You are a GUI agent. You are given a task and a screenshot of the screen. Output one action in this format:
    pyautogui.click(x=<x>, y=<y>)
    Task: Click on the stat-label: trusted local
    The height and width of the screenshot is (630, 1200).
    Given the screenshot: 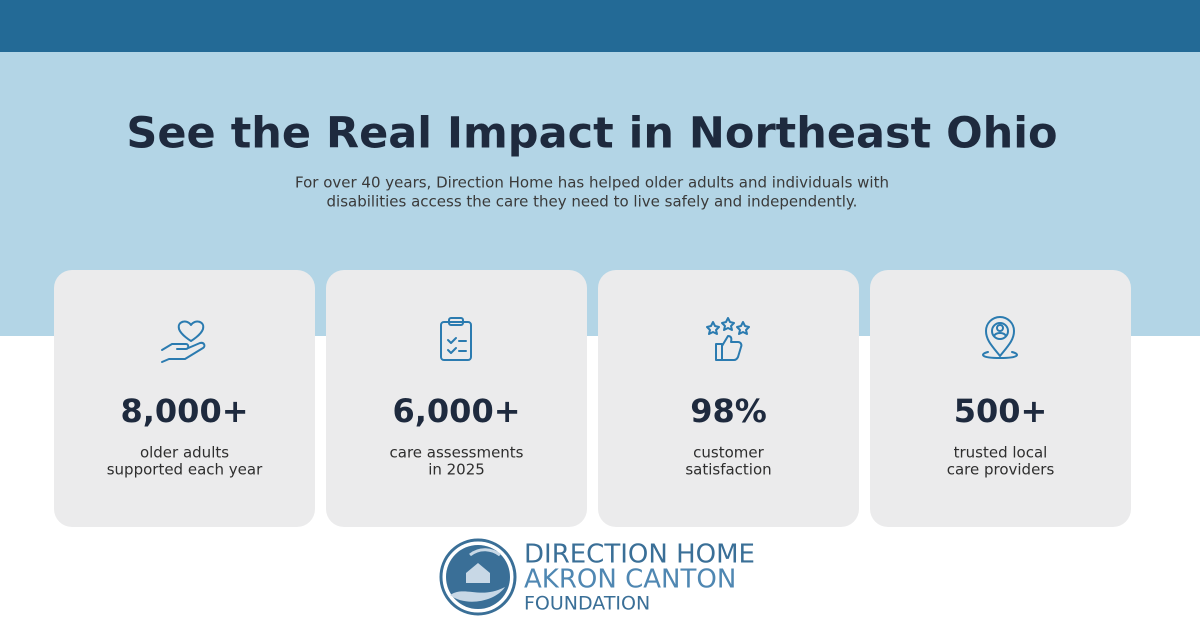 What is the action you would take?
    pyautogui.click(x=1001, y=453)
    